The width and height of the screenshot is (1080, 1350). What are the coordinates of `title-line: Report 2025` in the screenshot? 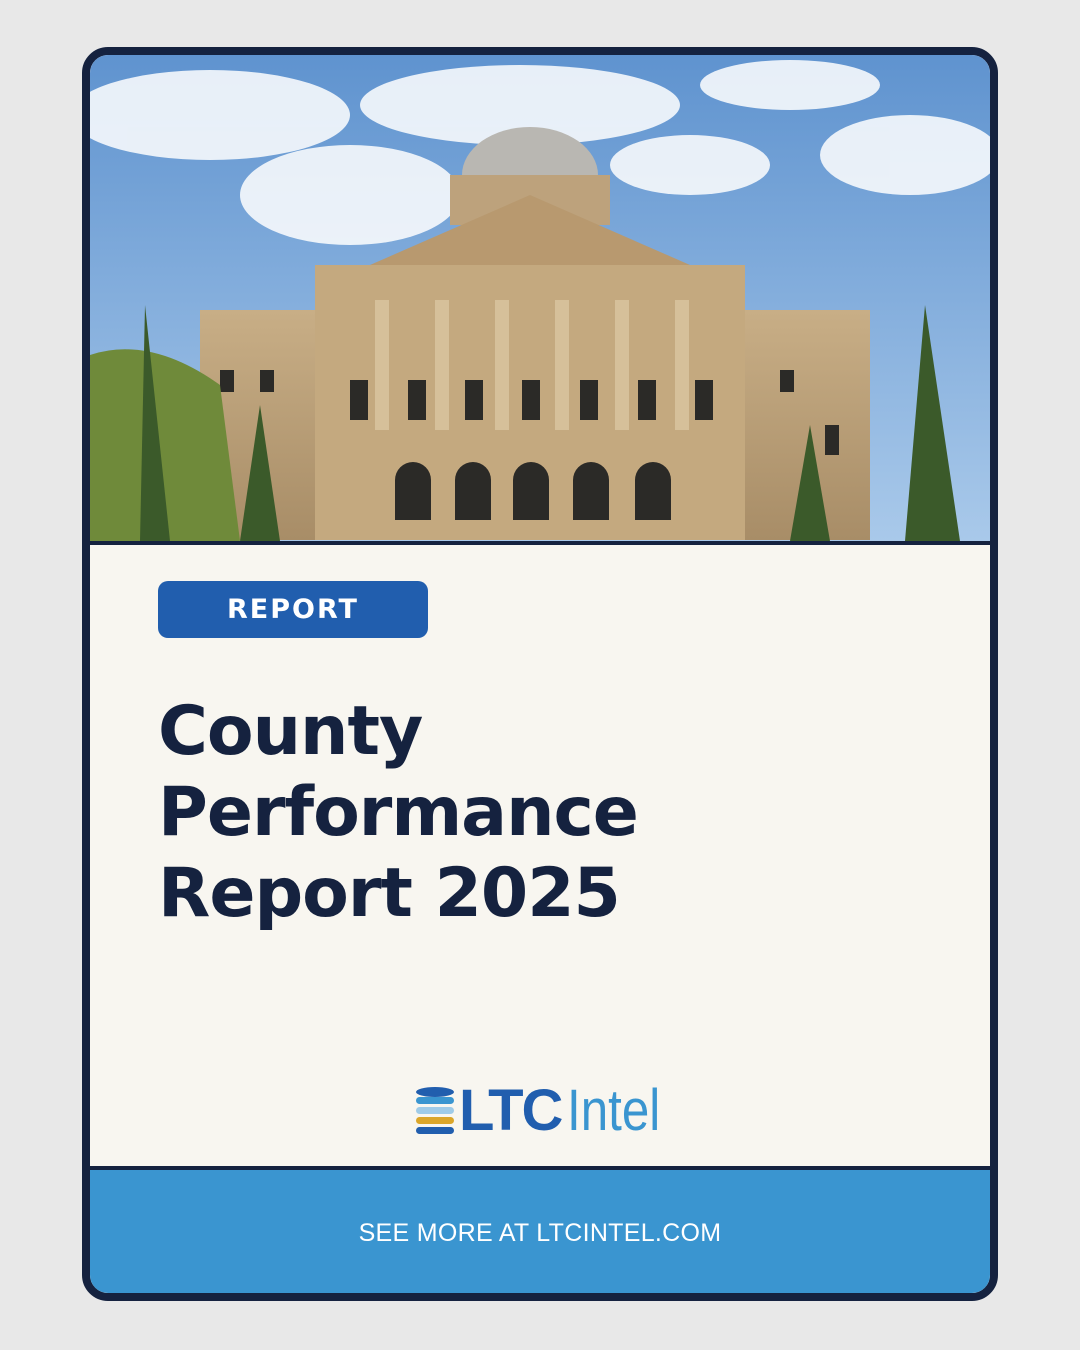 It's located at (389, 893).